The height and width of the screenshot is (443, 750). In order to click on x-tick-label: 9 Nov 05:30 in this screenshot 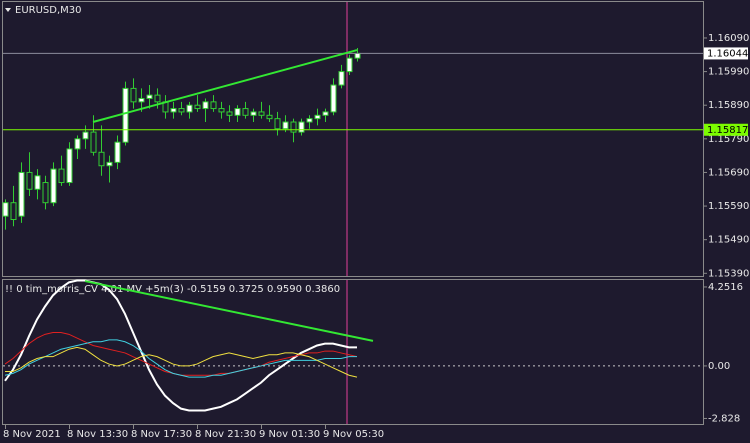, I will do `click(353, 434)`.